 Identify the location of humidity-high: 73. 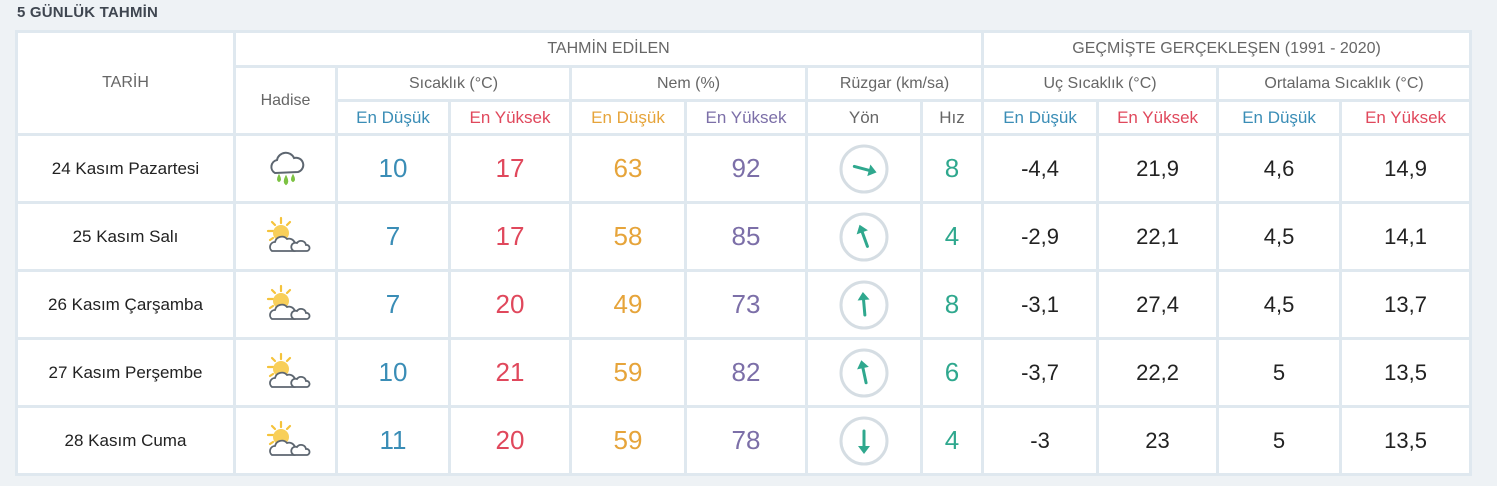
(746, 304).